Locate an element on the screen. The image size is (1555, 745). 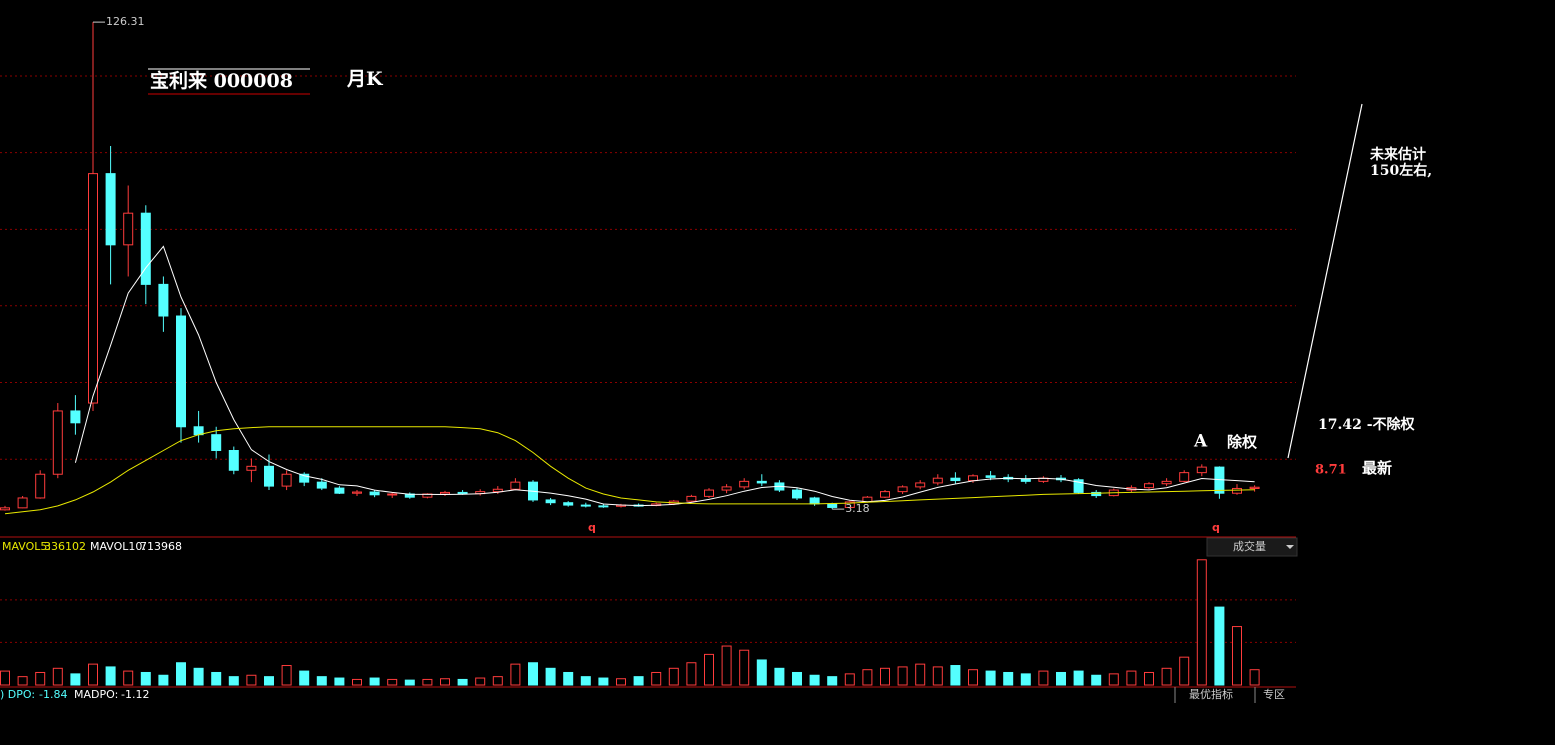
annotation: 17.42 -不除权 is located at coordinates (1367, 424).